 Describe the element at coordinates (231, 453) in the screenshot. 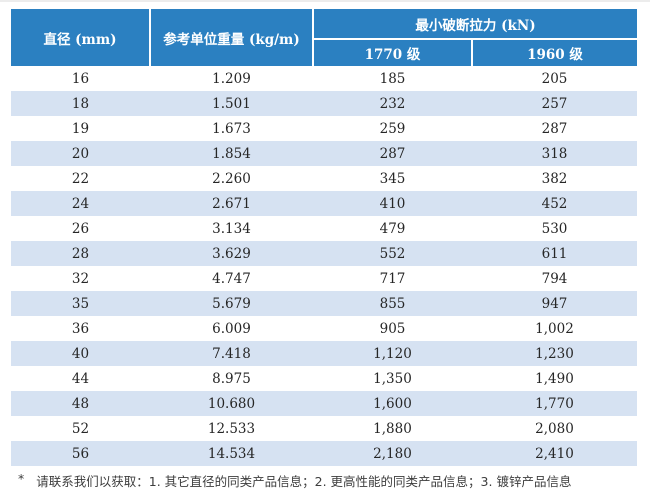

I see `cell-unit-weight: 14.534` at that location.